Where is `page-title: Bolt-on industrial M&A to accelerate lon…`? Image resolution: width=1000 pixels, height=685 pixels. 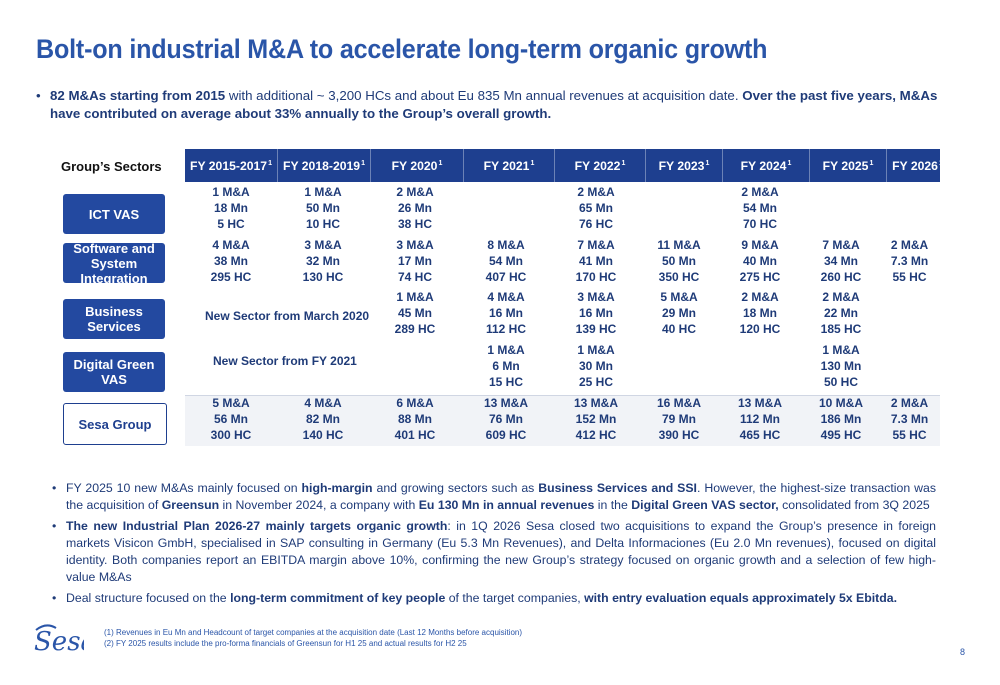 page-title: Bolt-on industrial M&A to accelerate lon… is located at coordinates (402, 49).